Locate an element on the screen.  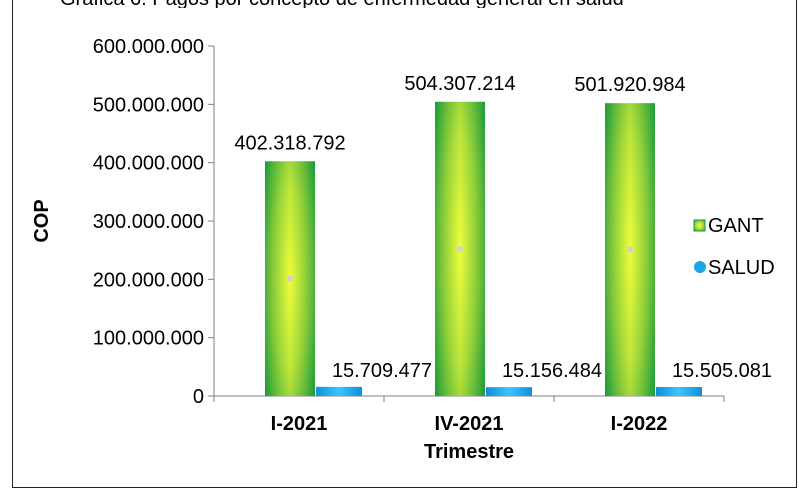
x-tick-label: IV-2021 is located at coordinates (469, 424).